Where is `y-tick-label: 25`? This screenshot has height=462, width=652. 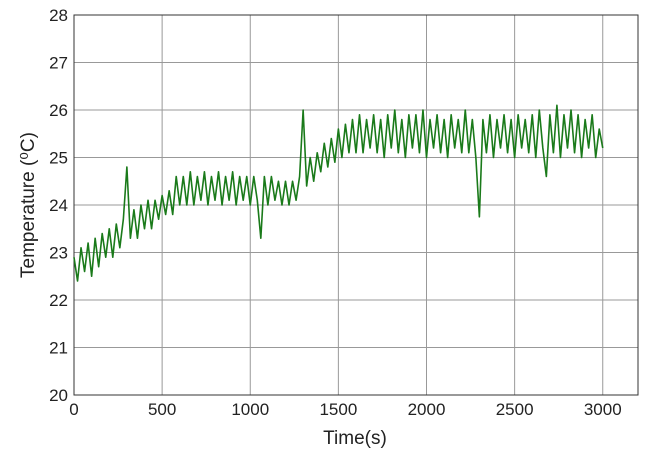 y-tick-label: 25 is located at coordinates (58, 158).